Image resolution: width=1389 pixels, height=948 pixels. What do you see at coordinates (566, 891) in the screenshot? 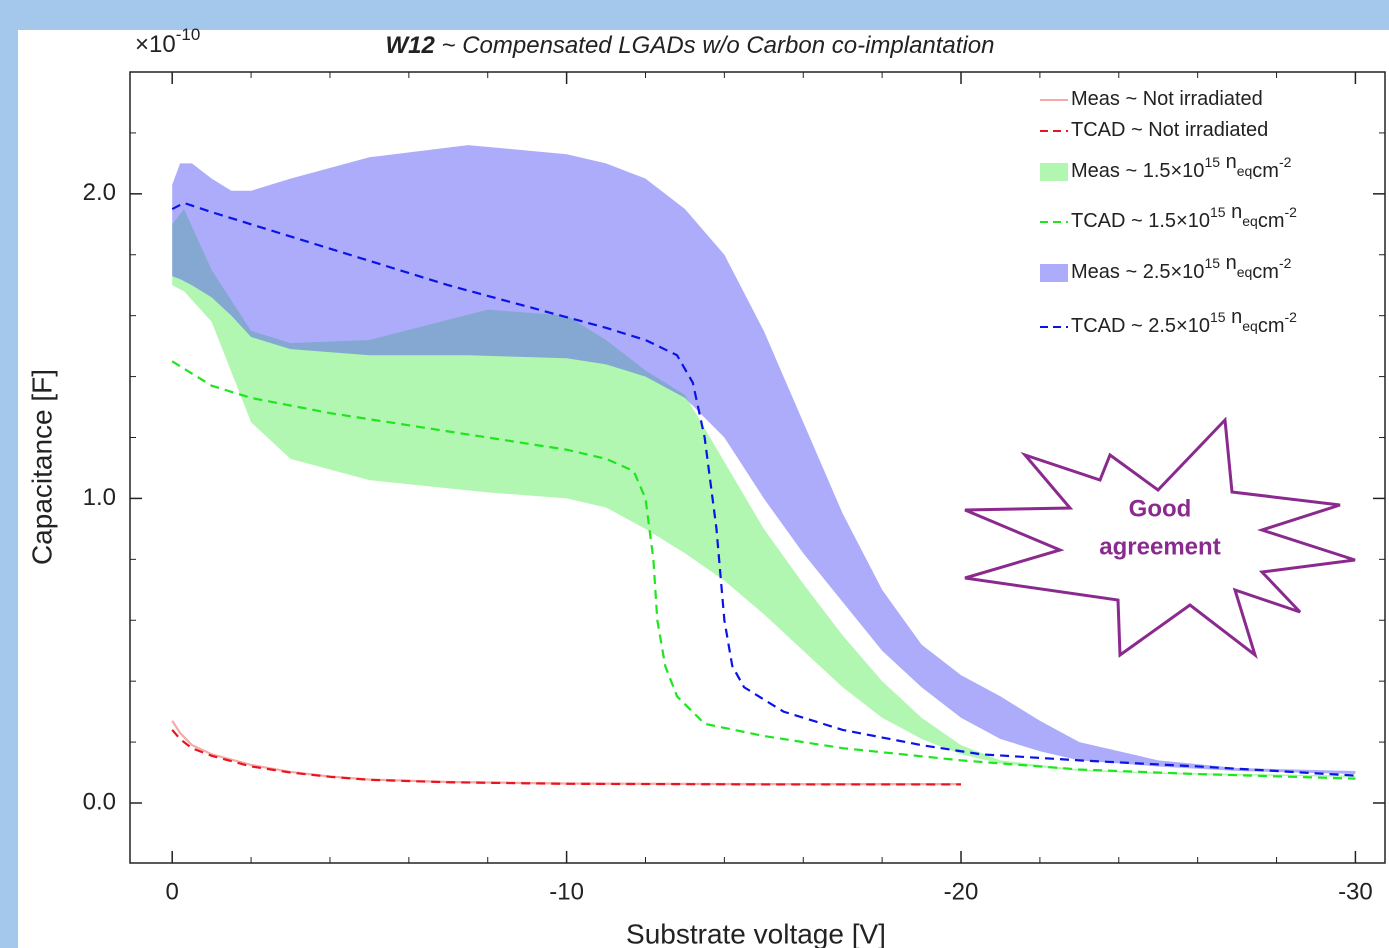
I see `x-tick-label: -10` at bounding box center [566, 891].